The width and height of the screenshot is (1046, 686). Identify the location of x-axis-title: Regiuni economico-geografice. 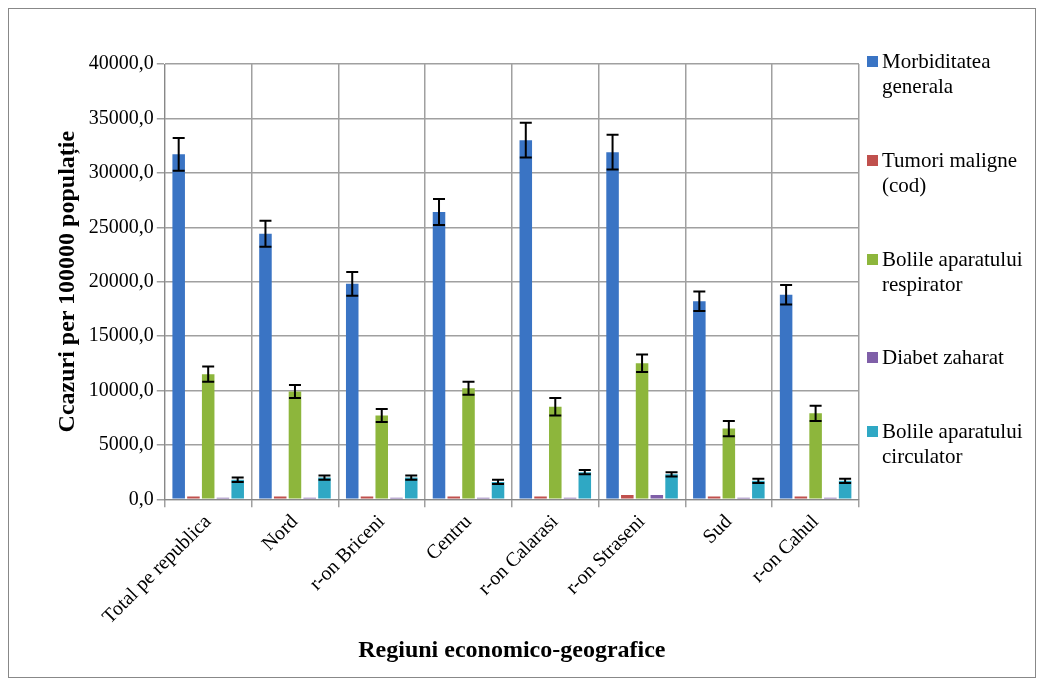
(512, 648).